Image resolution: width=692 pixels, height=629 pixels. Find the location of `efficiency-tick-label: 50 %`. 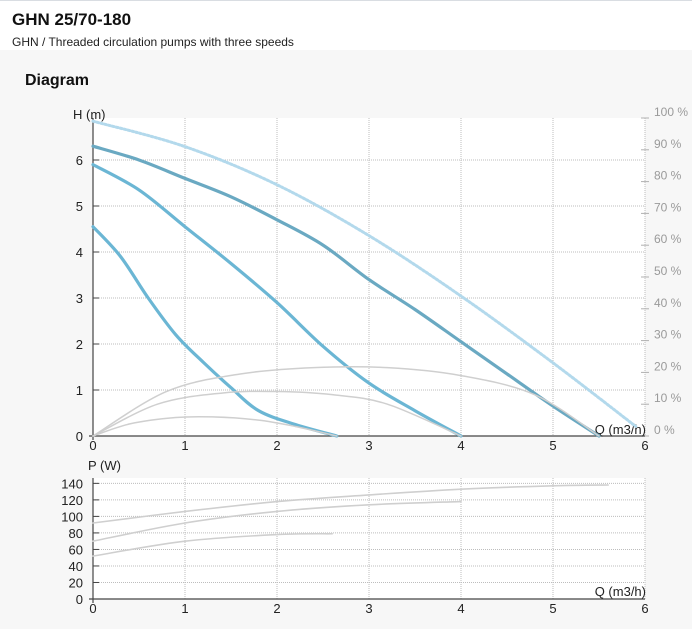

efficiency-tick-label: 50 % is located at coordinates (668, 271).